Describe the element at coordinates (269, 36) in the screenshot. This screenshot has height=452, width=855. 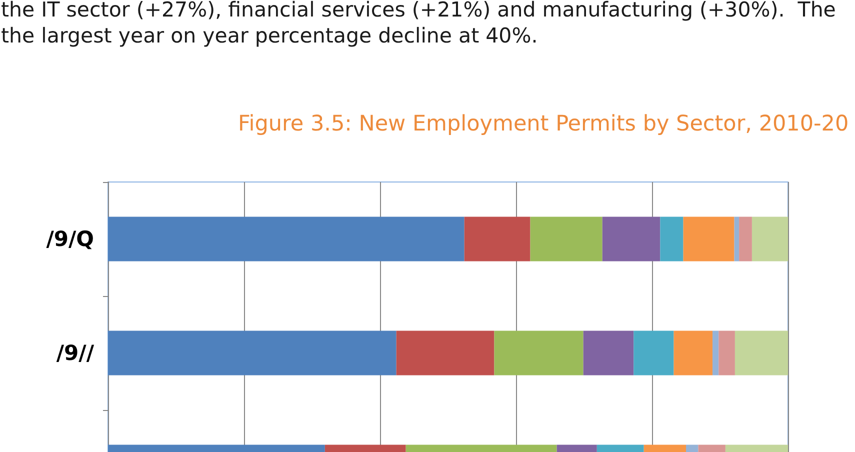
I see `text: the largest year on year percentage decline at 40%.` at that location.